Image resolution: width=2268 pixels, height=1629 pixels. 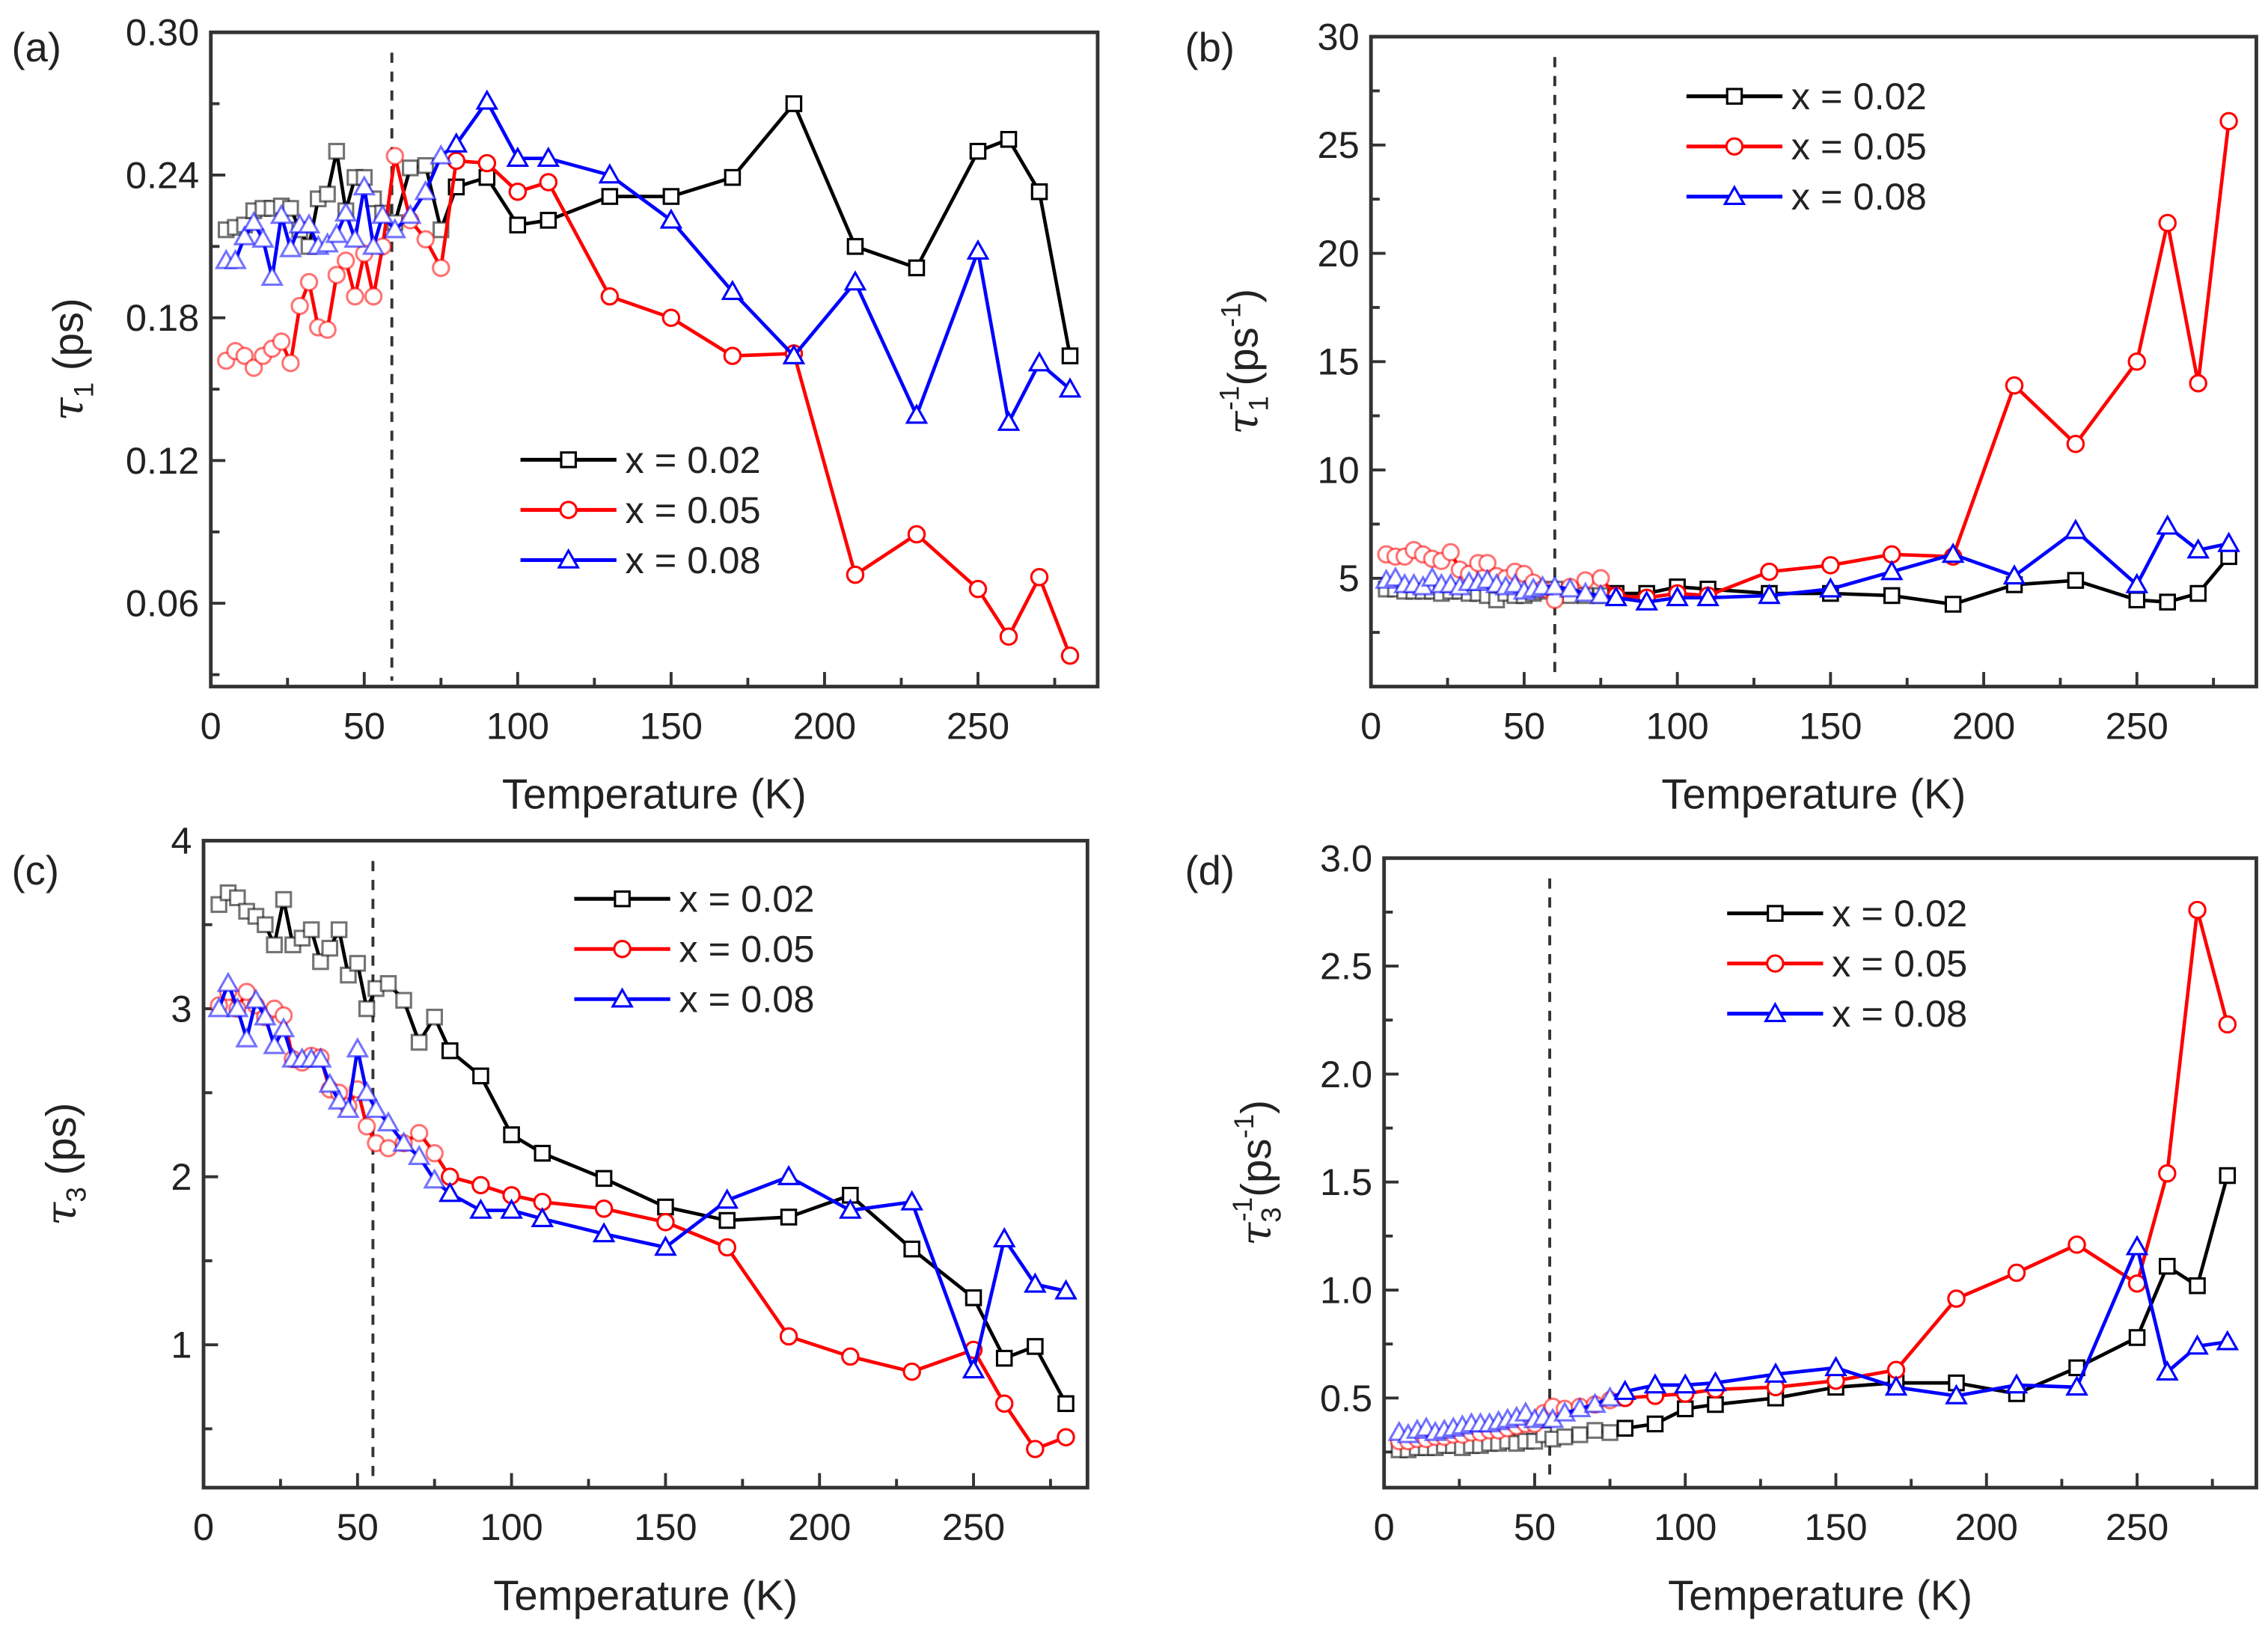 What do you see at coordinates (36, 47) in the screenshot?
I see `panel-label: (a)` at bounding box center [36, 47].